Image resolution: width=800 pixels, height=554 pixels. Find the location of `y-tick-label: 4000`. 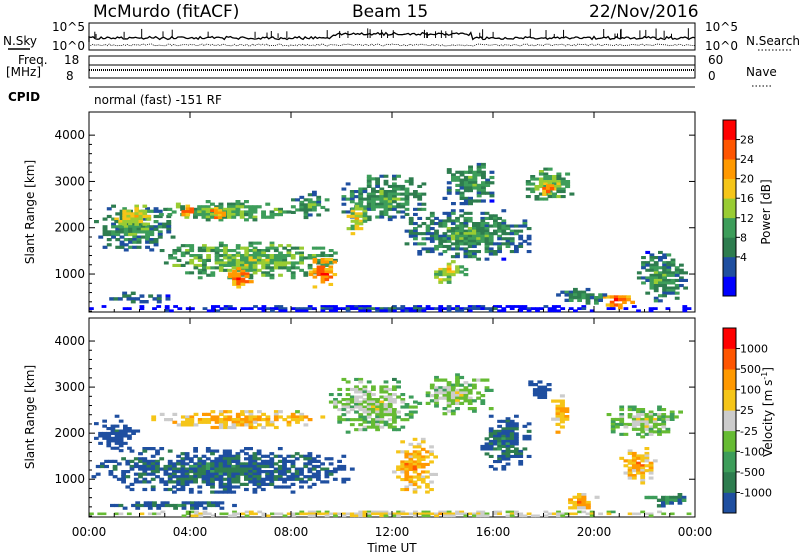

y-tick-label: 4000 is located at coordinates (69, 135).